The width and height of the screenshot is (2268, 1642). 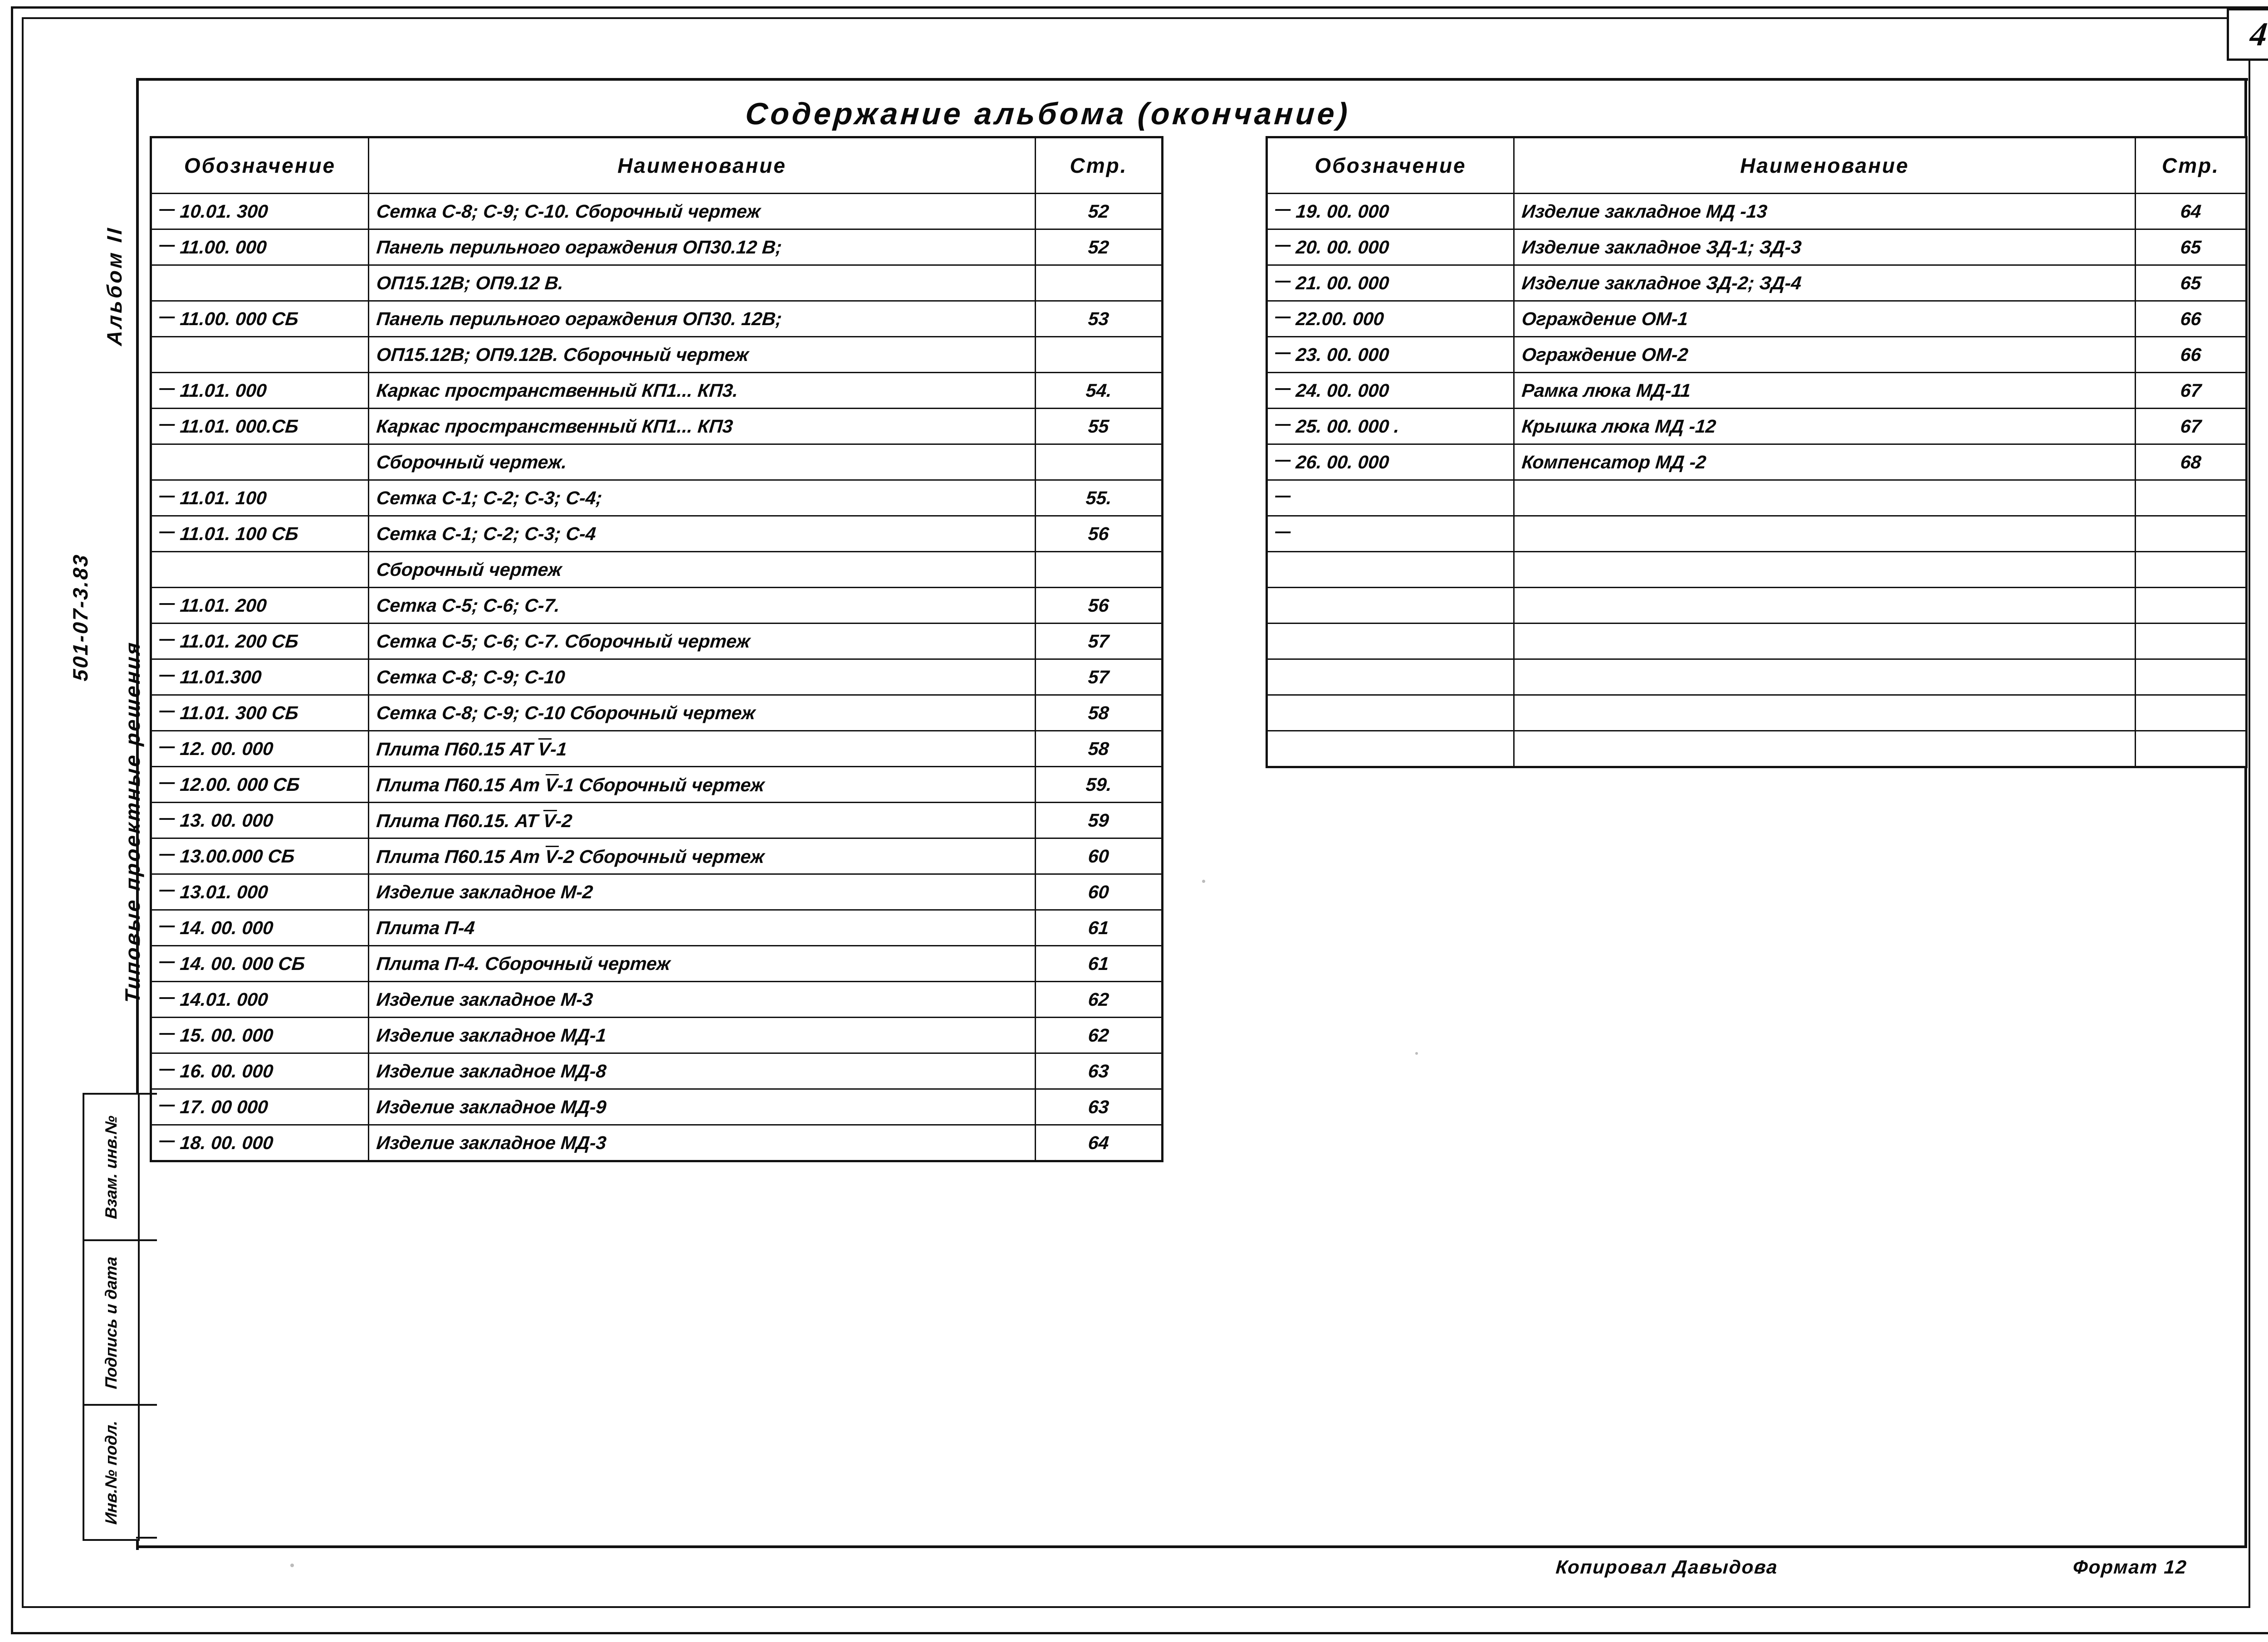 I want to click on cell-page: 63, so click(x=1099, y=1071).